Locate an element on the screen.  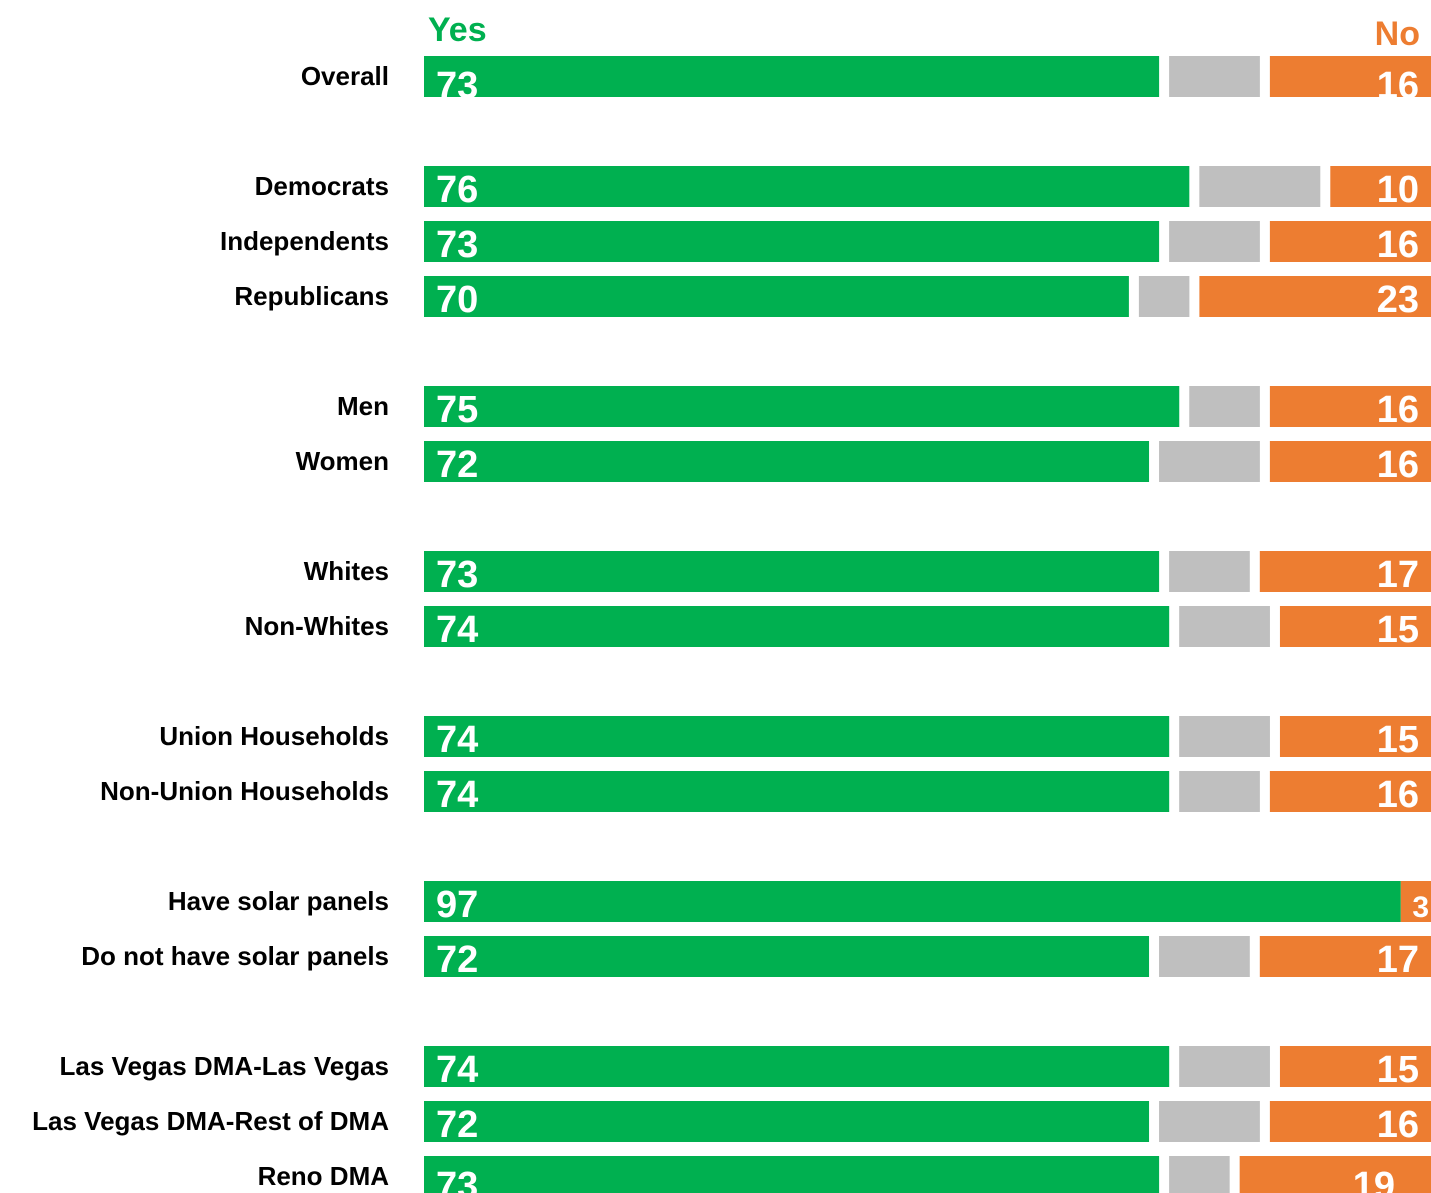
yes-value-label: 70 is located at coordinates (457, 300).